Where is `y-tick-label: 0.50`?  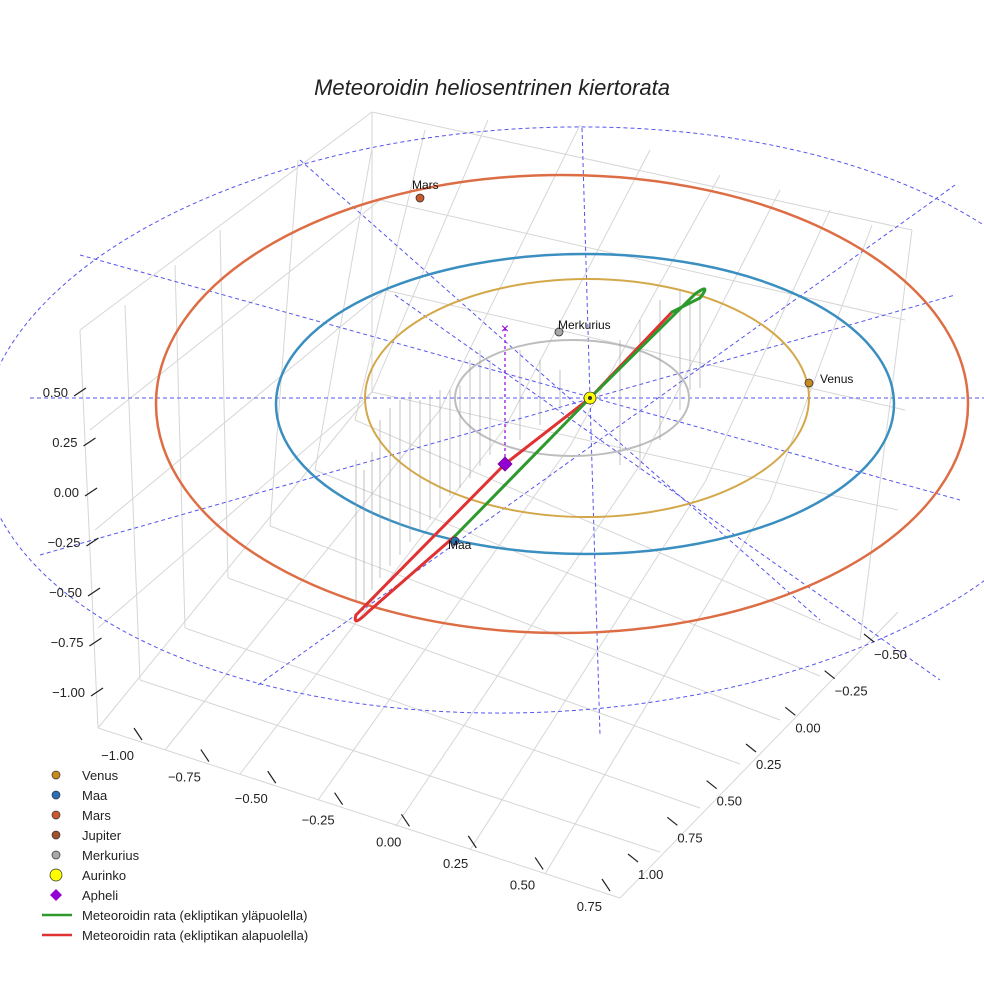 y-tick-label: 0.50 is located at coordinates (729, 801).